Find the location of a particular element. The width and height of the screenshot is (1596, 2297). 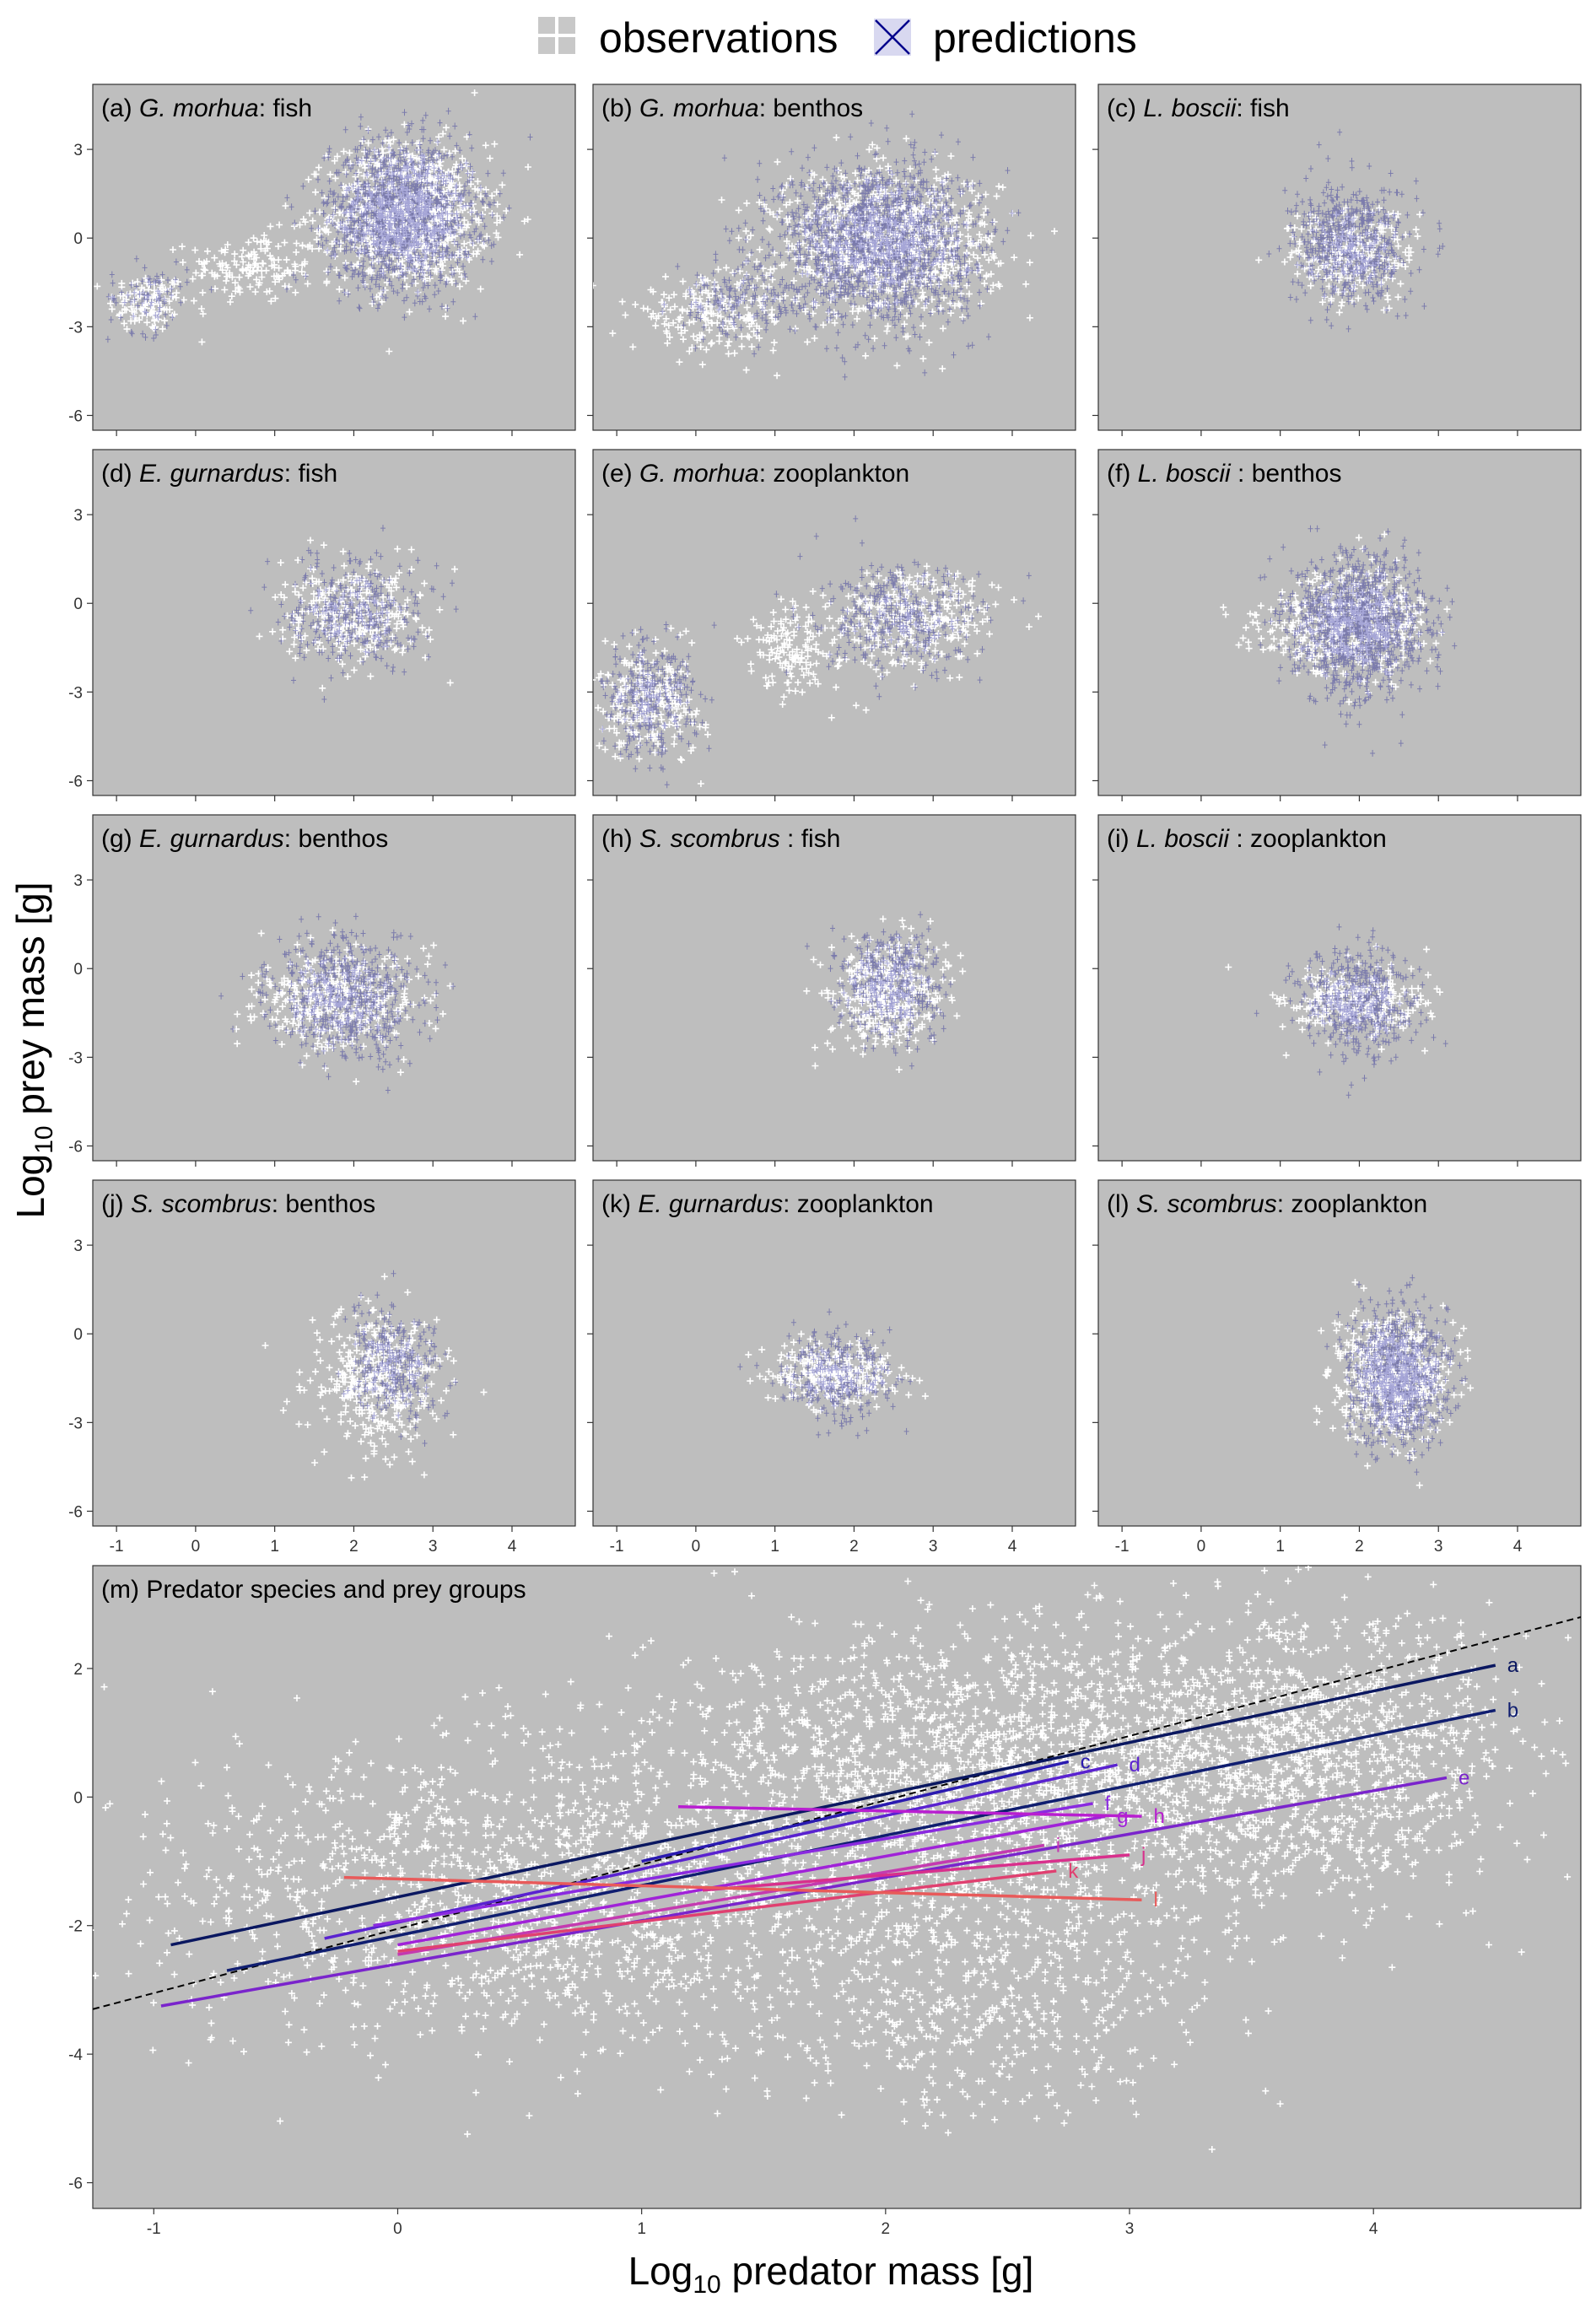

panel-h: (h) S. scombrus : fish is located at coordinates (832, 990).